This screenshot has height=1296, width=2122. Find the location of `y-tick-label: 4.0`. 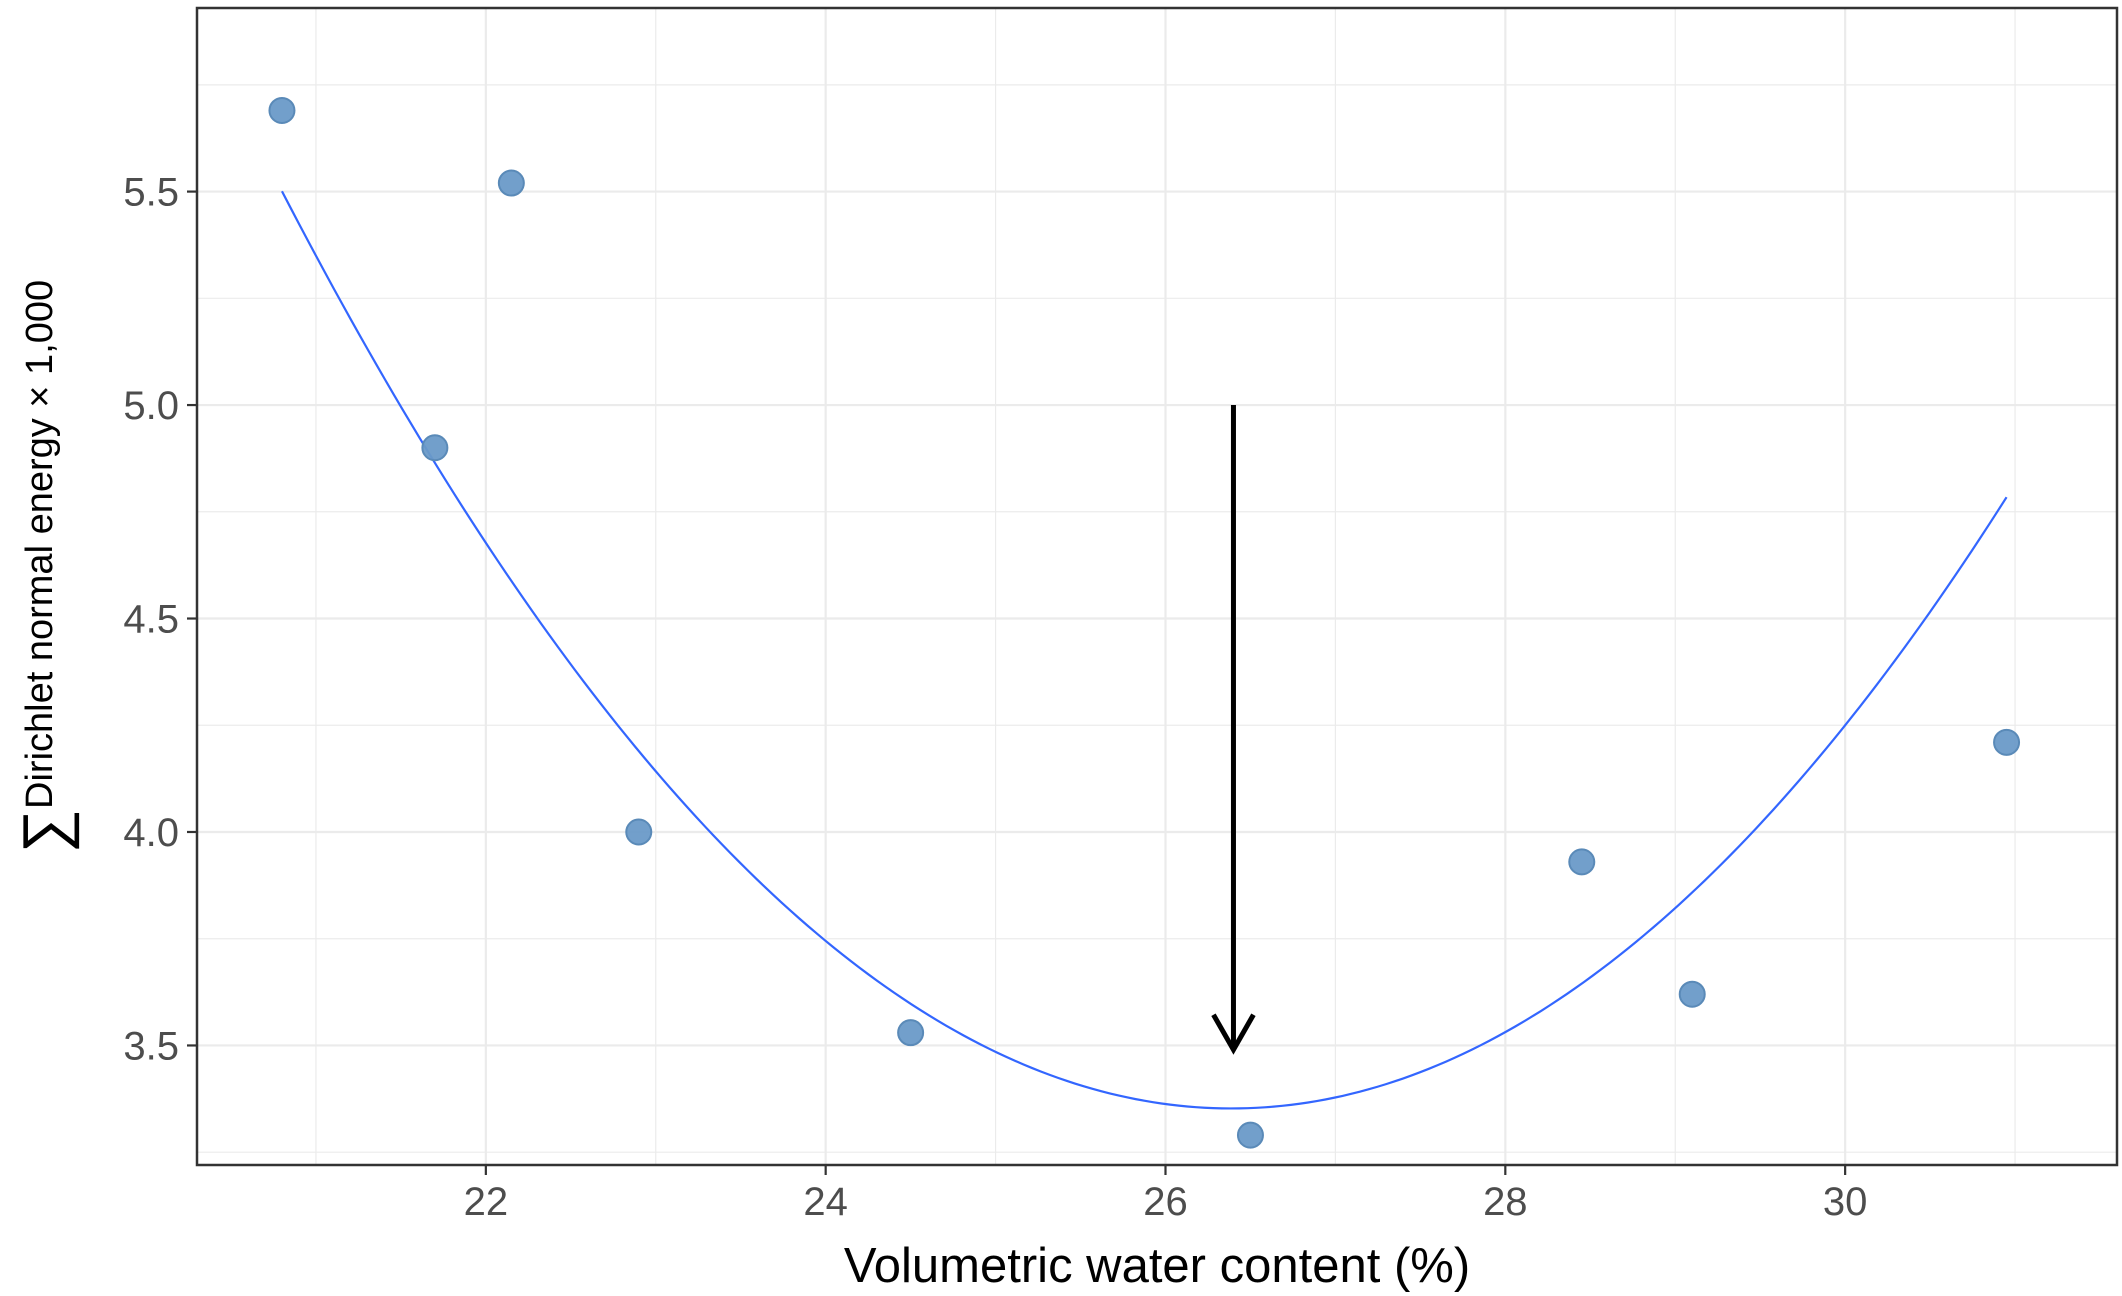

y-tick-label: 4.0 is located at coordinates (151, 833).